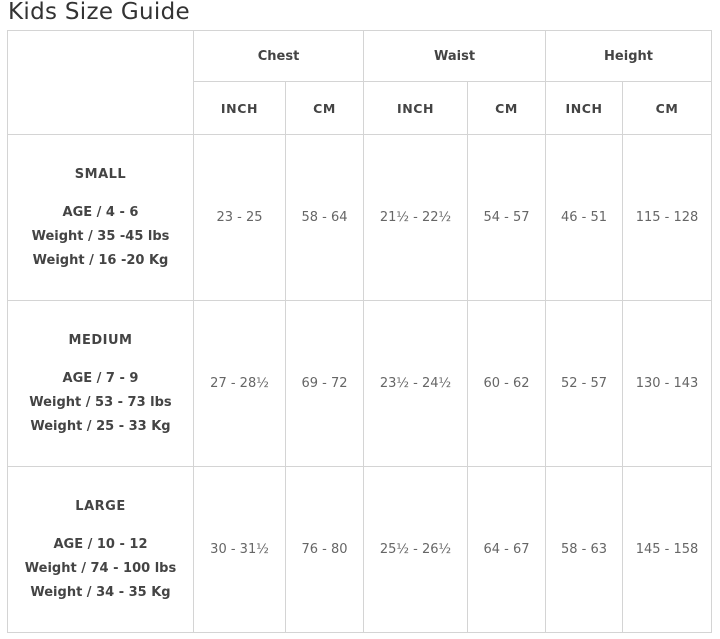 The width and height of the screenshot is (720, 639). What do you see at coordinates (667, 549) in the screenshot?
I see `value-cell: 145 - 158` at bounding box center [667, 549].